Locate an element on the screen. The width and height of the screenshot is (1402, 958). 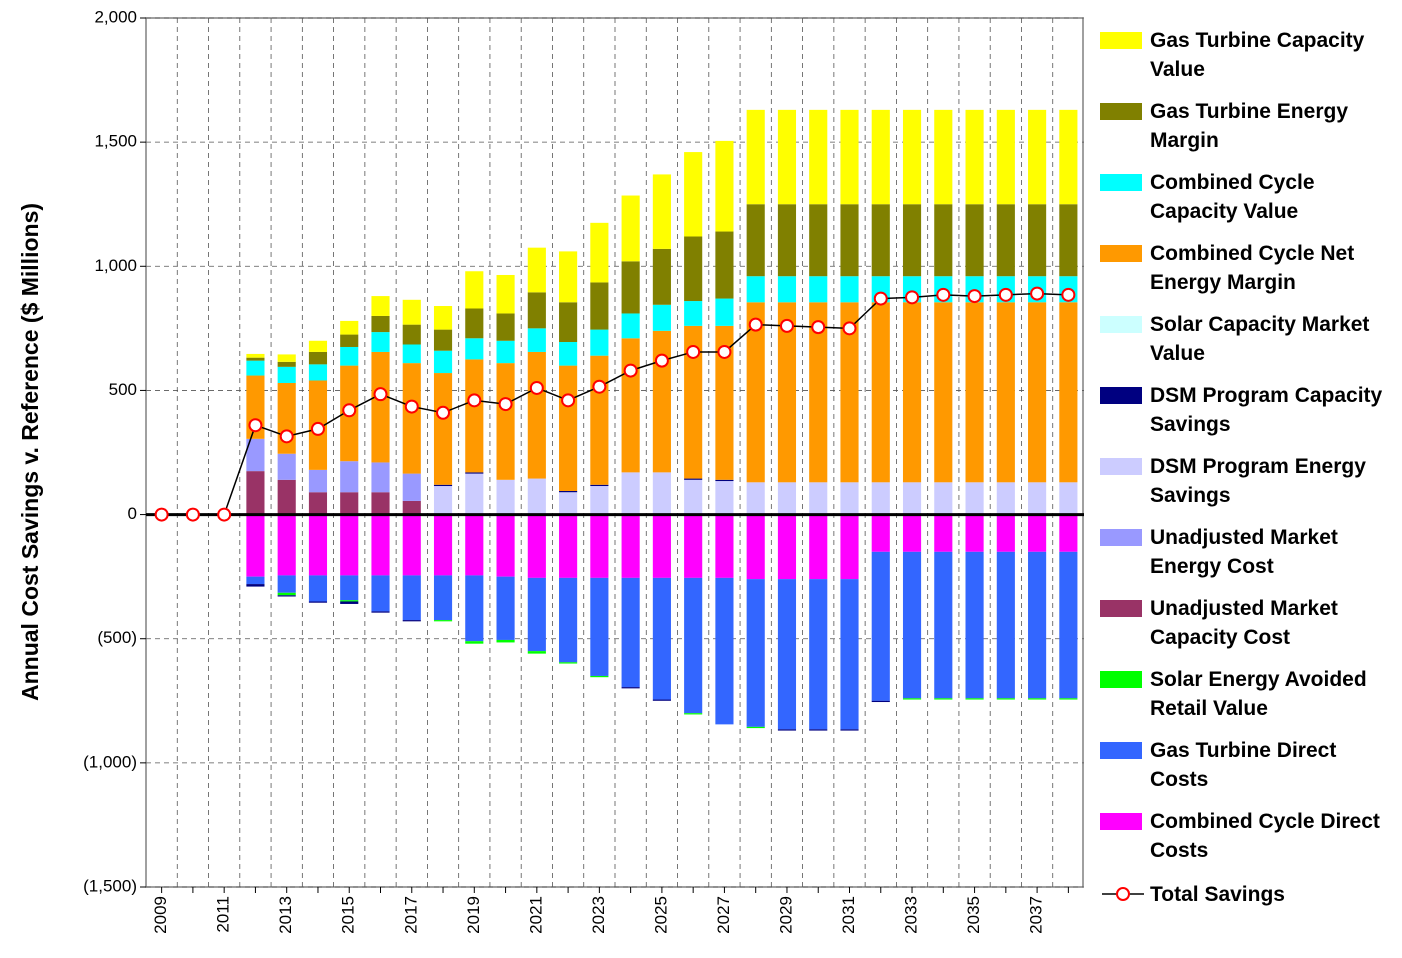
legend-label: Gas Turbine Energy Margin is located at coordinates (1249, 126).